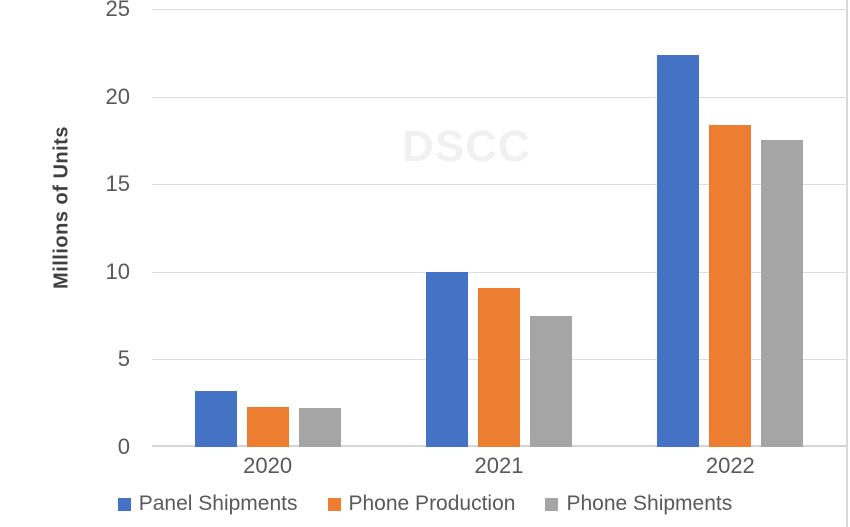 Image resolution: width=850 pixels, height=527 pixels. Describe the element at coordinates (319, 427) in the screenshot. I see `bar-phone-shipments-2020` at that location.